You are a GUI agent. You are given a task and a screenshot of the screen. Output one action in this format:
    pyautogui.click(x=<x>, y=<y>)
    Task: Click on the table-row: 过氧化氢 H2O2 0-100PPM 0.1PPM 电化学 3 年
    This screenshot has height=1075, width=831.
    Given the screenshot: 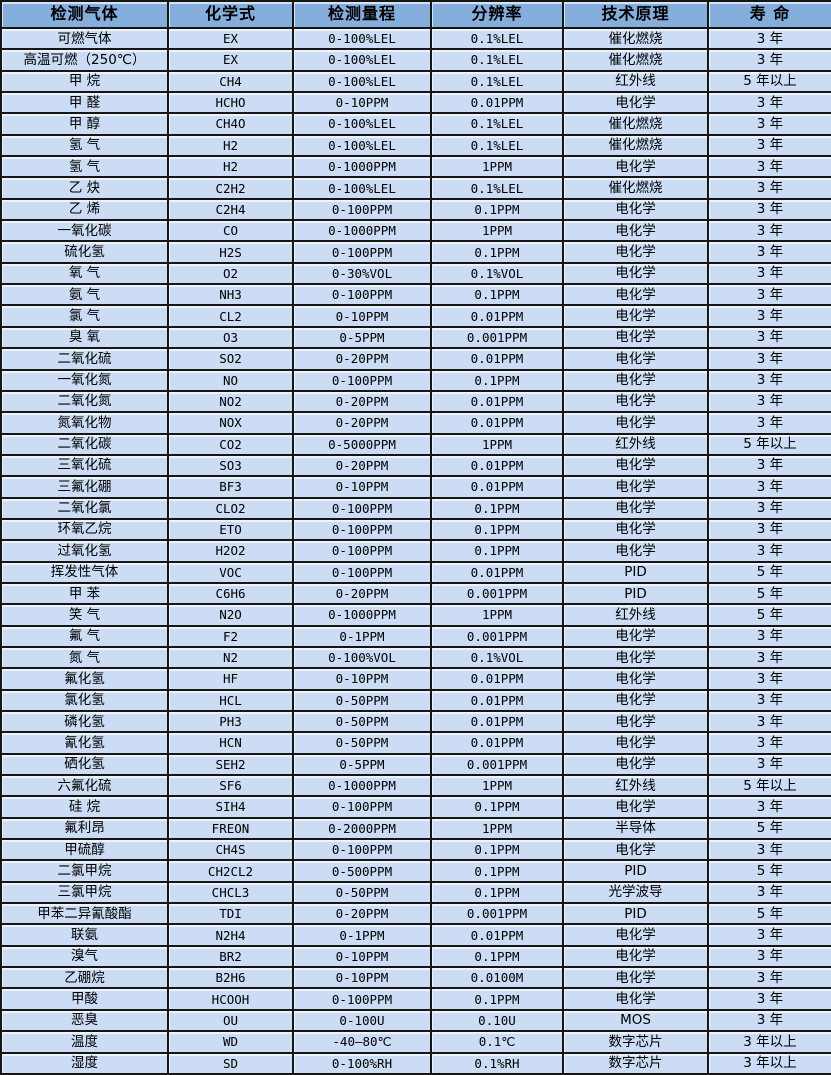 What is the action you would take?
    pyautogui.click(x=415, y=551)
    